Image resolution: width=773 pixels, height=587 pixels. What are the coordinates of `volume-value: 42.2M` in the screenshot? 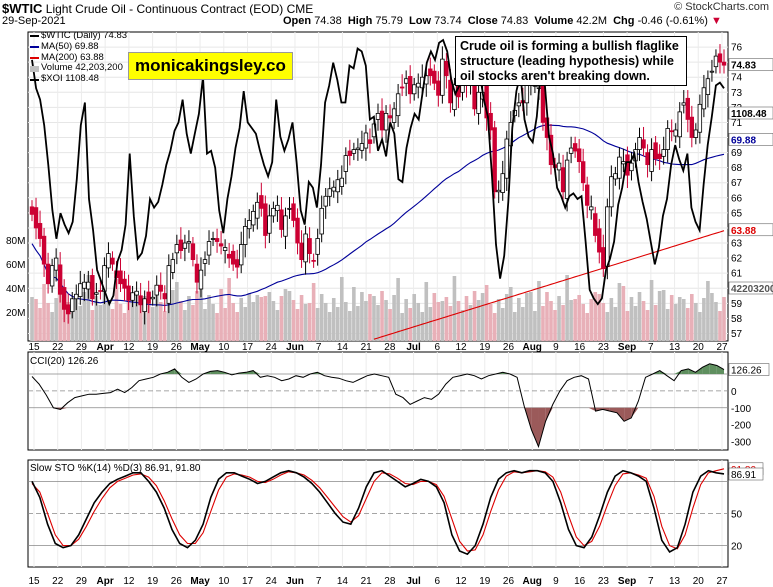 It's located at (591, 21).